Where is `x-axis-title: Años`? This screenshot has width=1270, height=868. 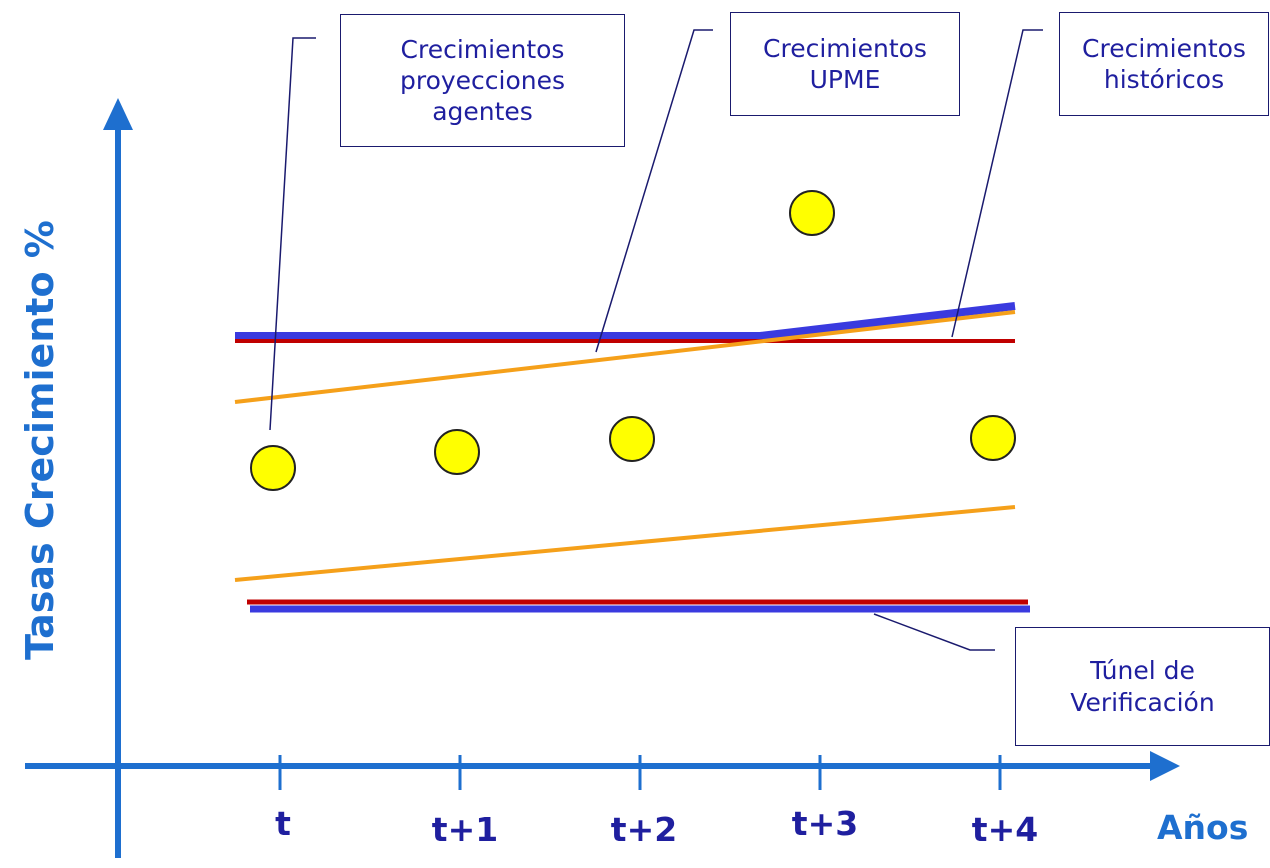
x-axis-title: Años is located at coordinates (1203, 827).